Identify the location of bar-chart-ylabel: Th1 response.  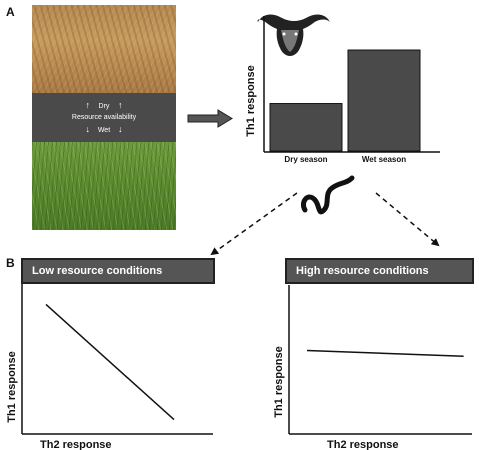
(251, 101).